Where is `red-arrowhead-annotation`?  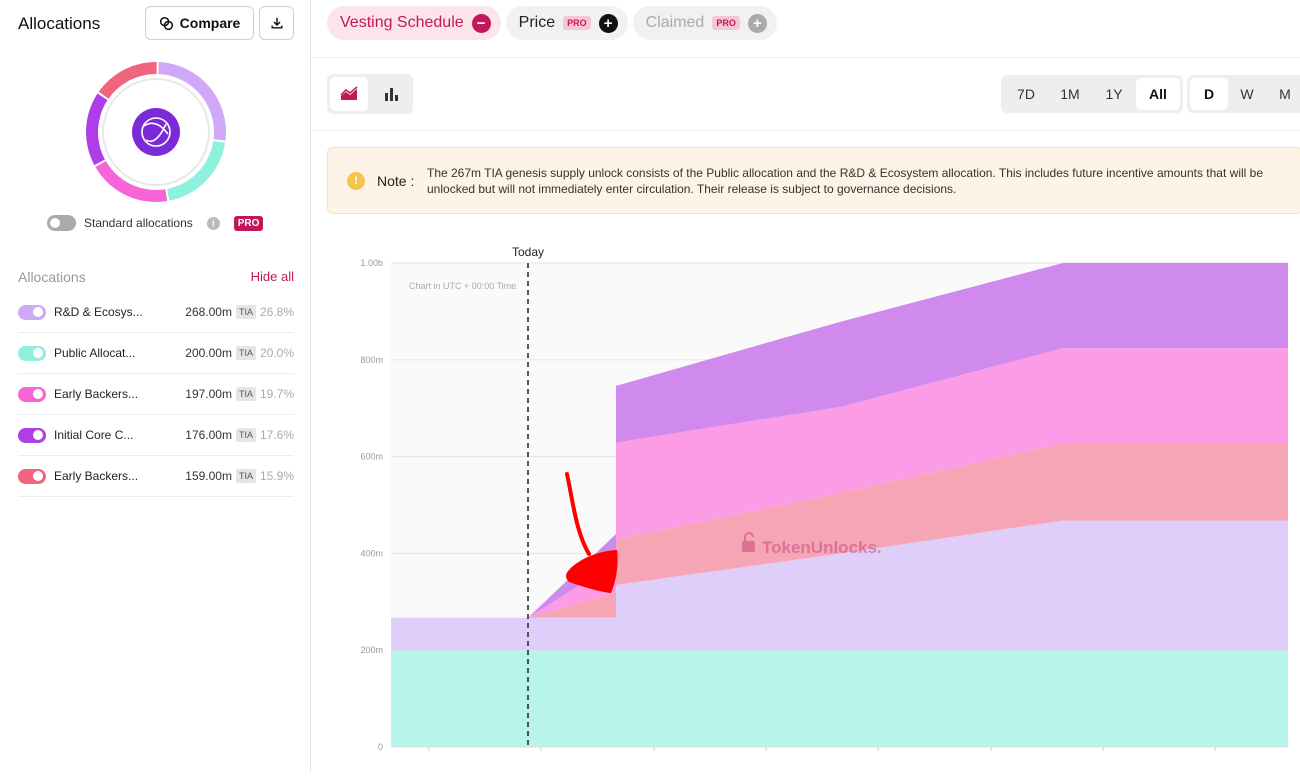 red-arrowhead-annotation is located at coordinates (592, 571).